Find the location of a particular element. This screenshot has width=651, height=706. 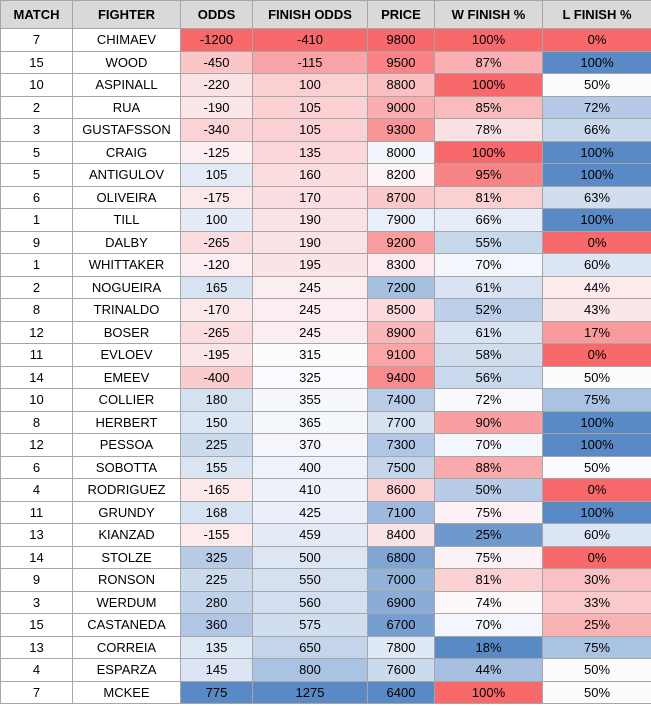

table-cell: 160 is located at coordinates (310, 175).